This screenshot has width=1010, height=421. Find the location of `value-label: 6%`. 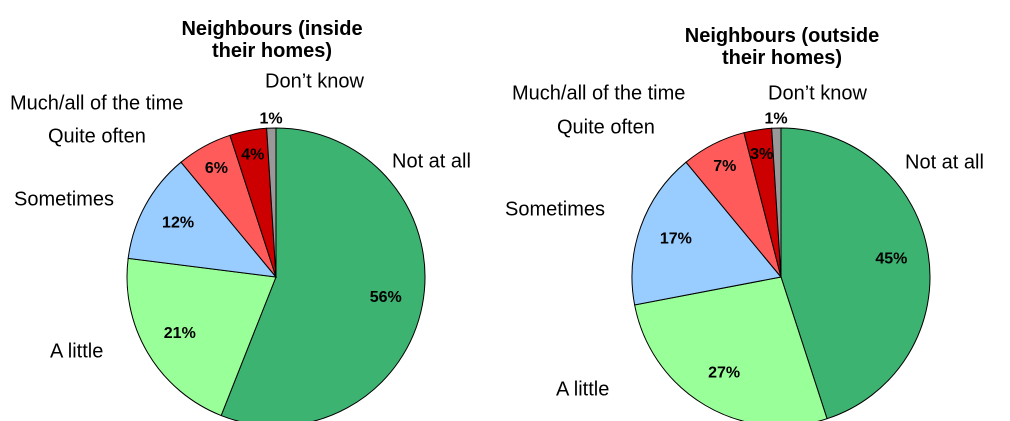

value-label: 6% is located at coordinates (216, 168).